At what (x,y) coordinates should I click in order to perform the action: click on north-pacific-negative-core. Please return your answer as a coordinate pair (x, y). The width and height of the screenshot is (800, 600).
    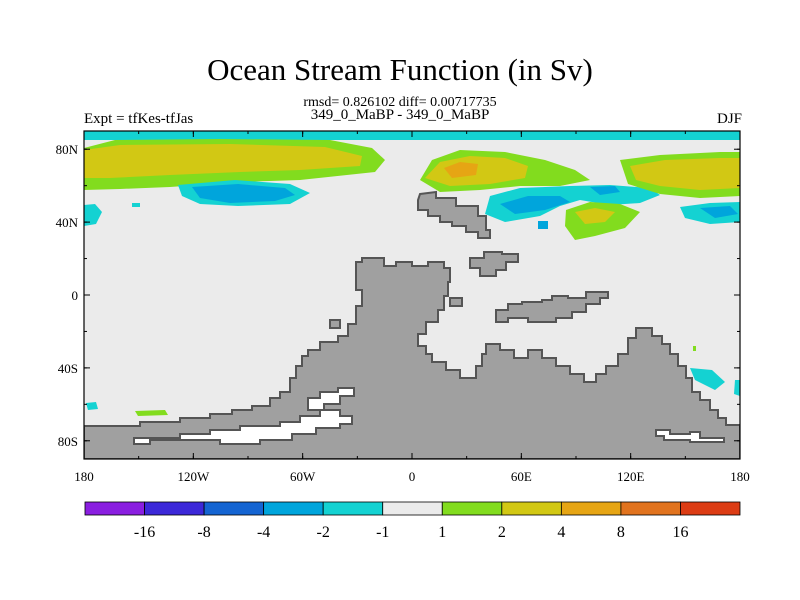
    Looking at the image, I should click on (243, 193).